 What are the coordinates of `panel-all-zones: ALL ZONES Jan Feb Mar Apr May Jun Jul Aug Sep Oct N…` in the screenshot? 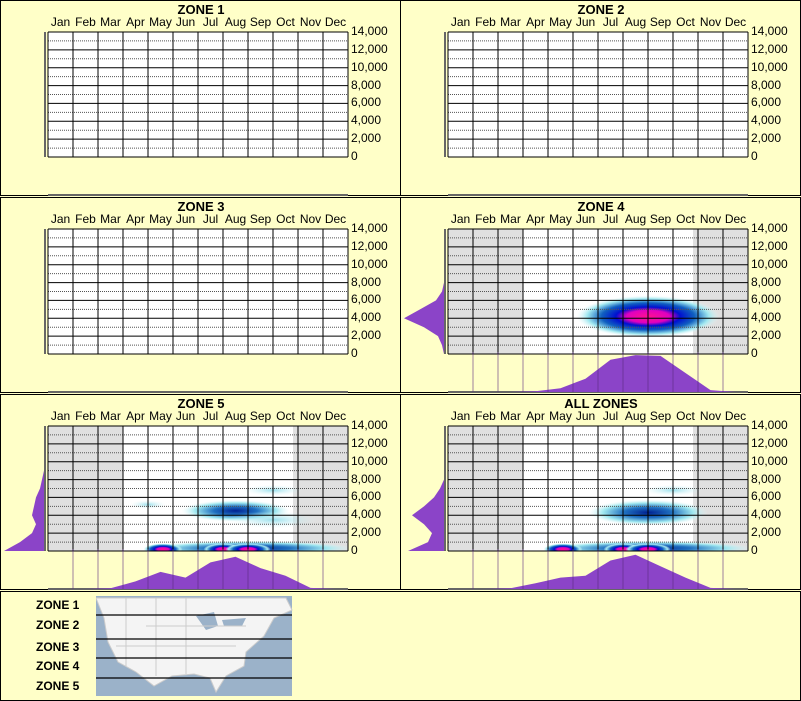 It's located at (600, 492).